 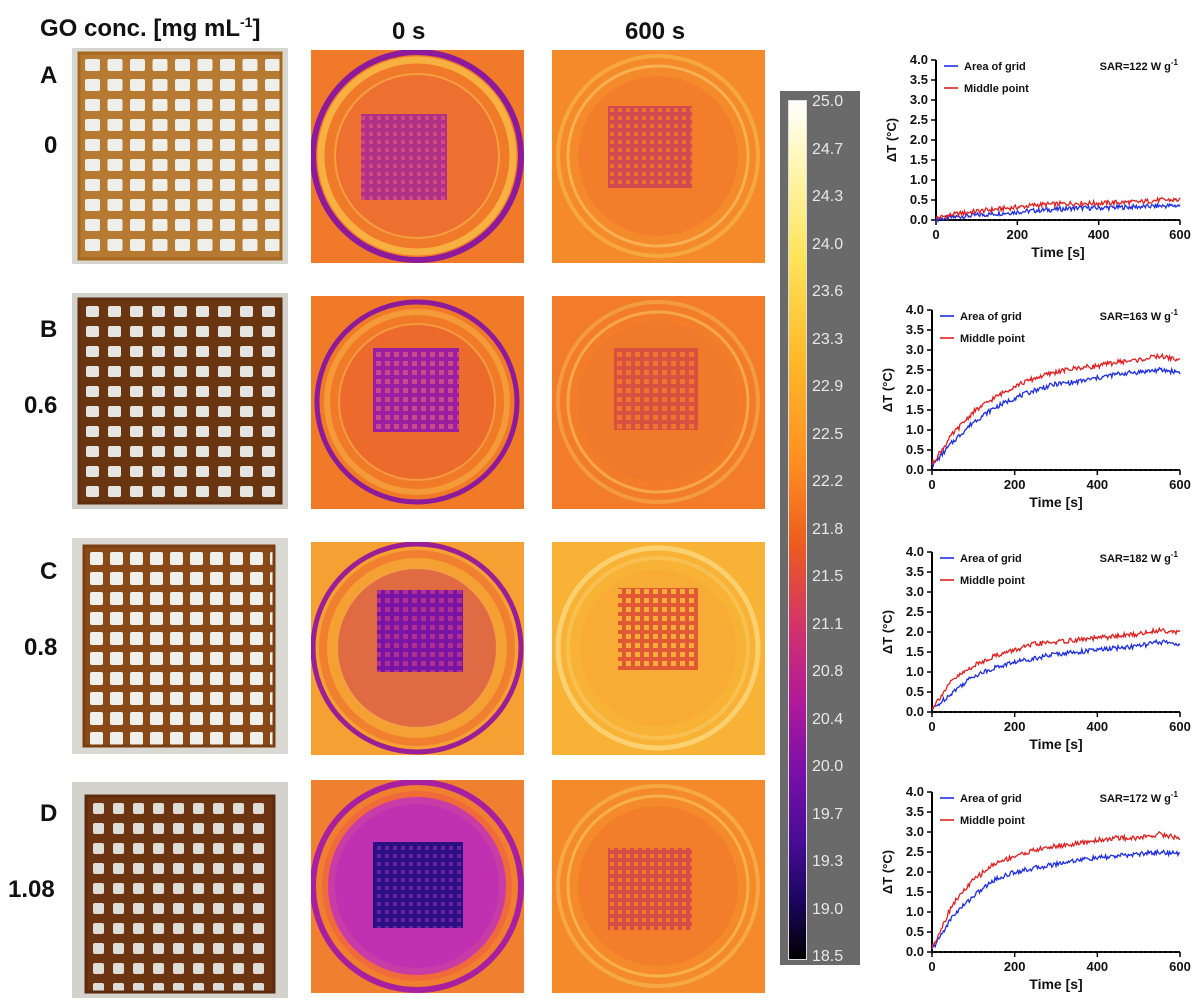 What do you see at coordinates (828, 719) in the screenshot?
I see `colorbar-tick-label: 20.4` at bounding box center [828, 719].